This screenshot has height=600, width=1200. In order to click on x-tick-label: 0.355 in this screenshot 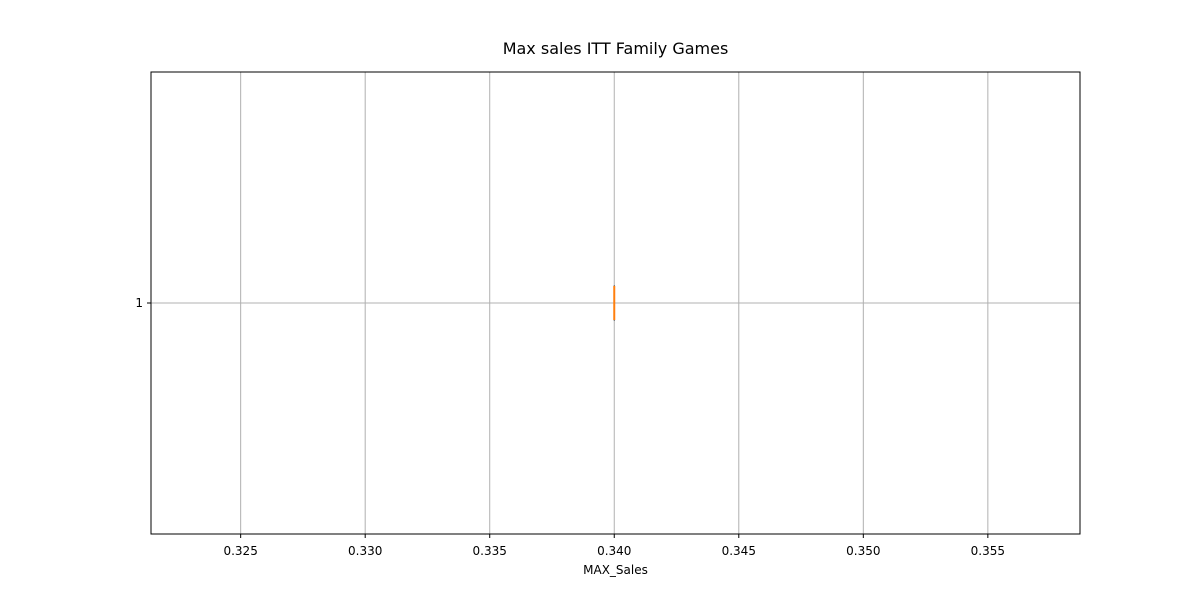, I will do `click(988, 551)`.